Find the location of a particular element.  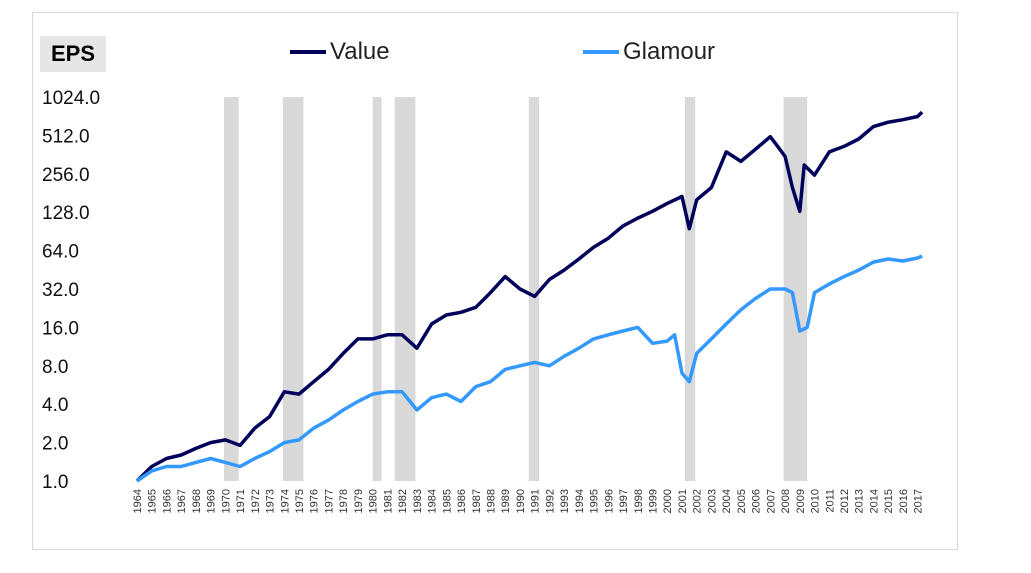

x-tick-label: 1964 is located at coordinates (138, 501).